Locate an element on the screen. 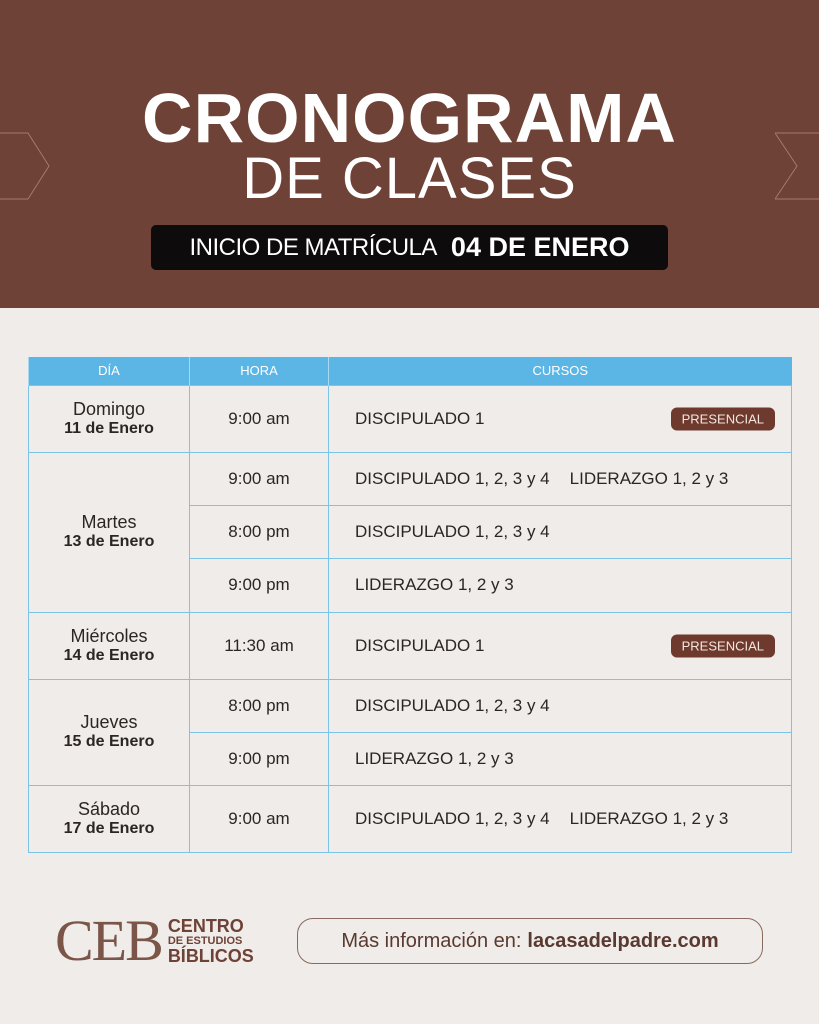 This screenshot has height=1024, width=819. day-name: Miércoles is located at coordinates (109, 635).